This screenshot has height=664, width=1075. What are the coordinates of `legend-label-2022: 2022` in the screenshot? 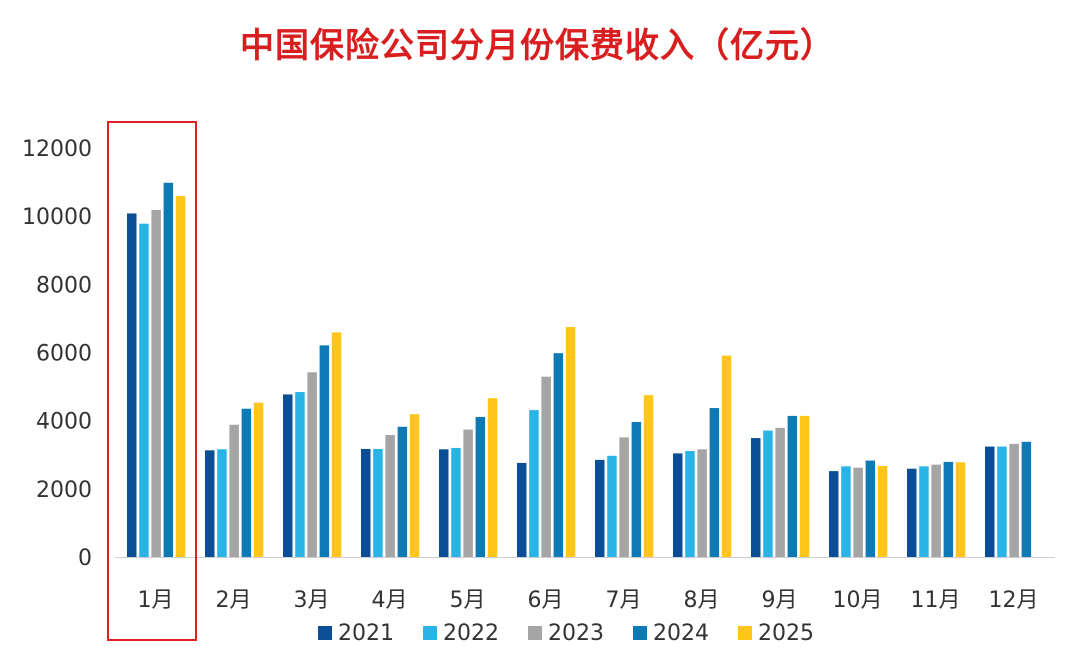 It's located at (471, 633).